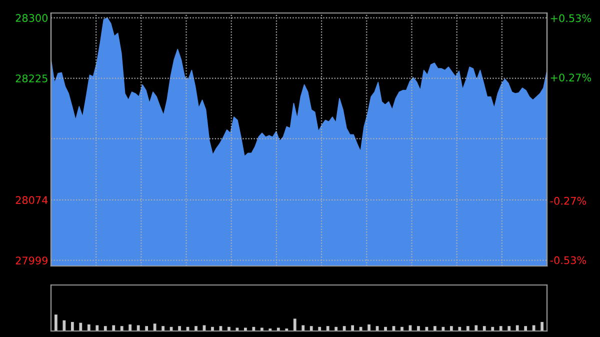 The height and width of the screenshot is (337, 600). Describe the element at coordinates (32, 200) in the screenshot. I see `y-tick-label: 28074` at that location.